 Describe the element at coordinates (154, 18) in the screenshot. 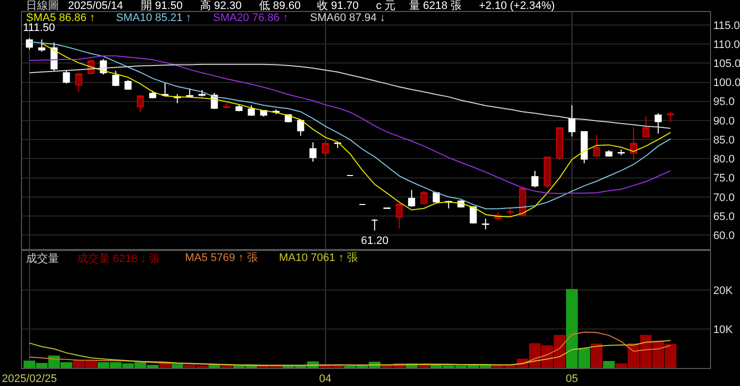

I see `text: SMA10 85.21 ↑` at that location.